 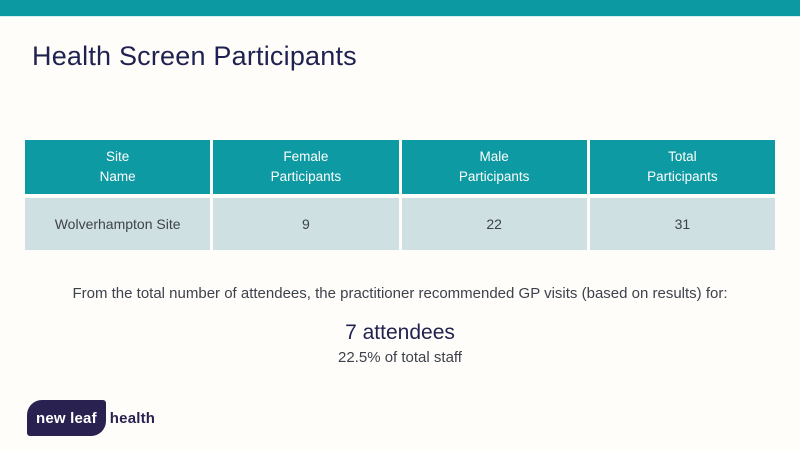 I want to click on new-leaf-health-logo: new leaf health, so click(x=91, y=418).